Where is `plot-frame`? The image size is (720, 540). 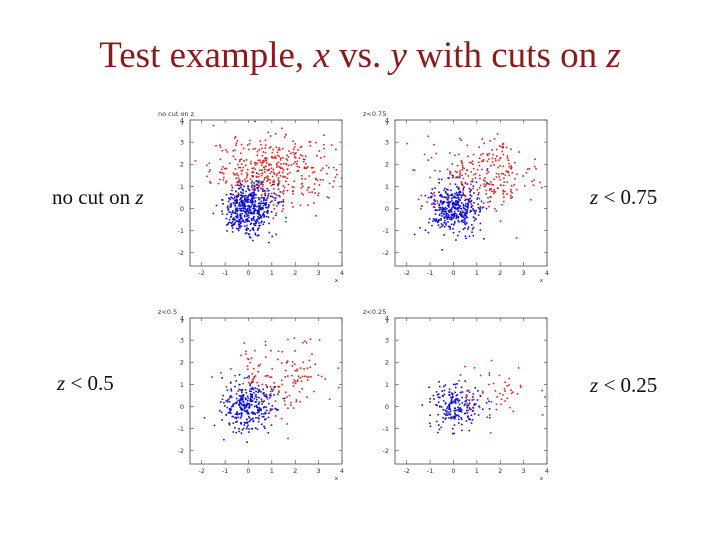 plot-frame is located at coordinates (266, 193).